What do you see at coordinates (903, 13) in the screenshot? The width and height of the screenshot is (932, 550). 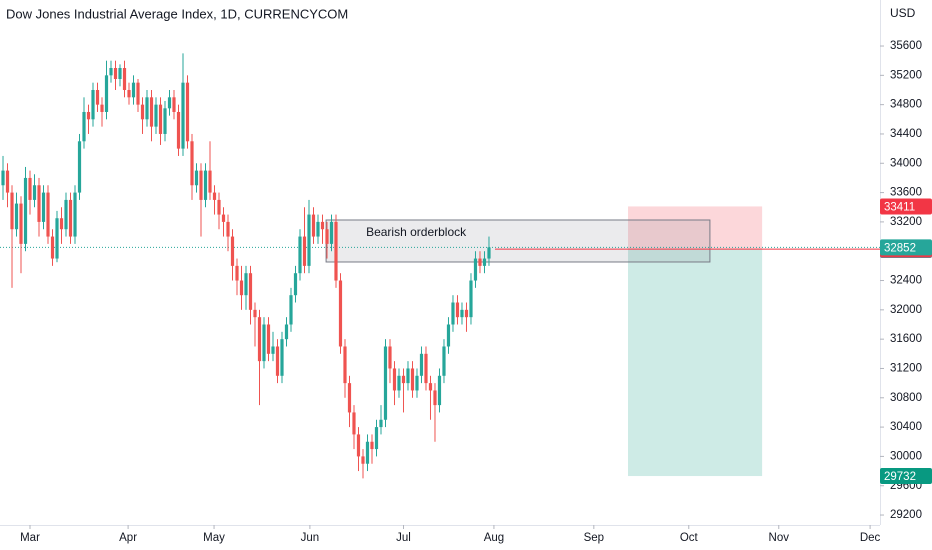 I see `currency: USD` at bounding box center [903, 13].